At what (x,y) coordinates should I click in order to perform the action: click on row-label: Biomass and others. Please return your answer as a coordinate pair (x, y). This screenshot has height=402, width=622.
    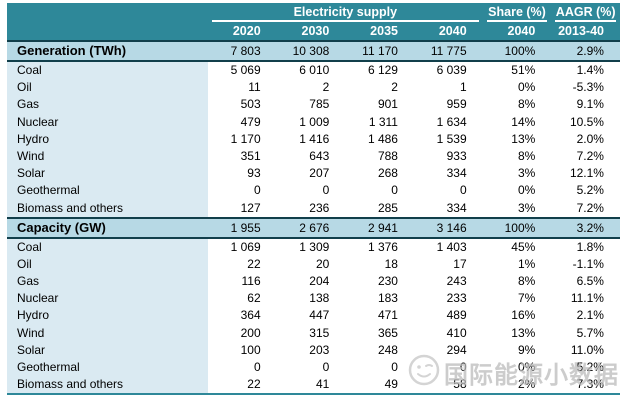
    Looking at the image, I should click on (107, 208).